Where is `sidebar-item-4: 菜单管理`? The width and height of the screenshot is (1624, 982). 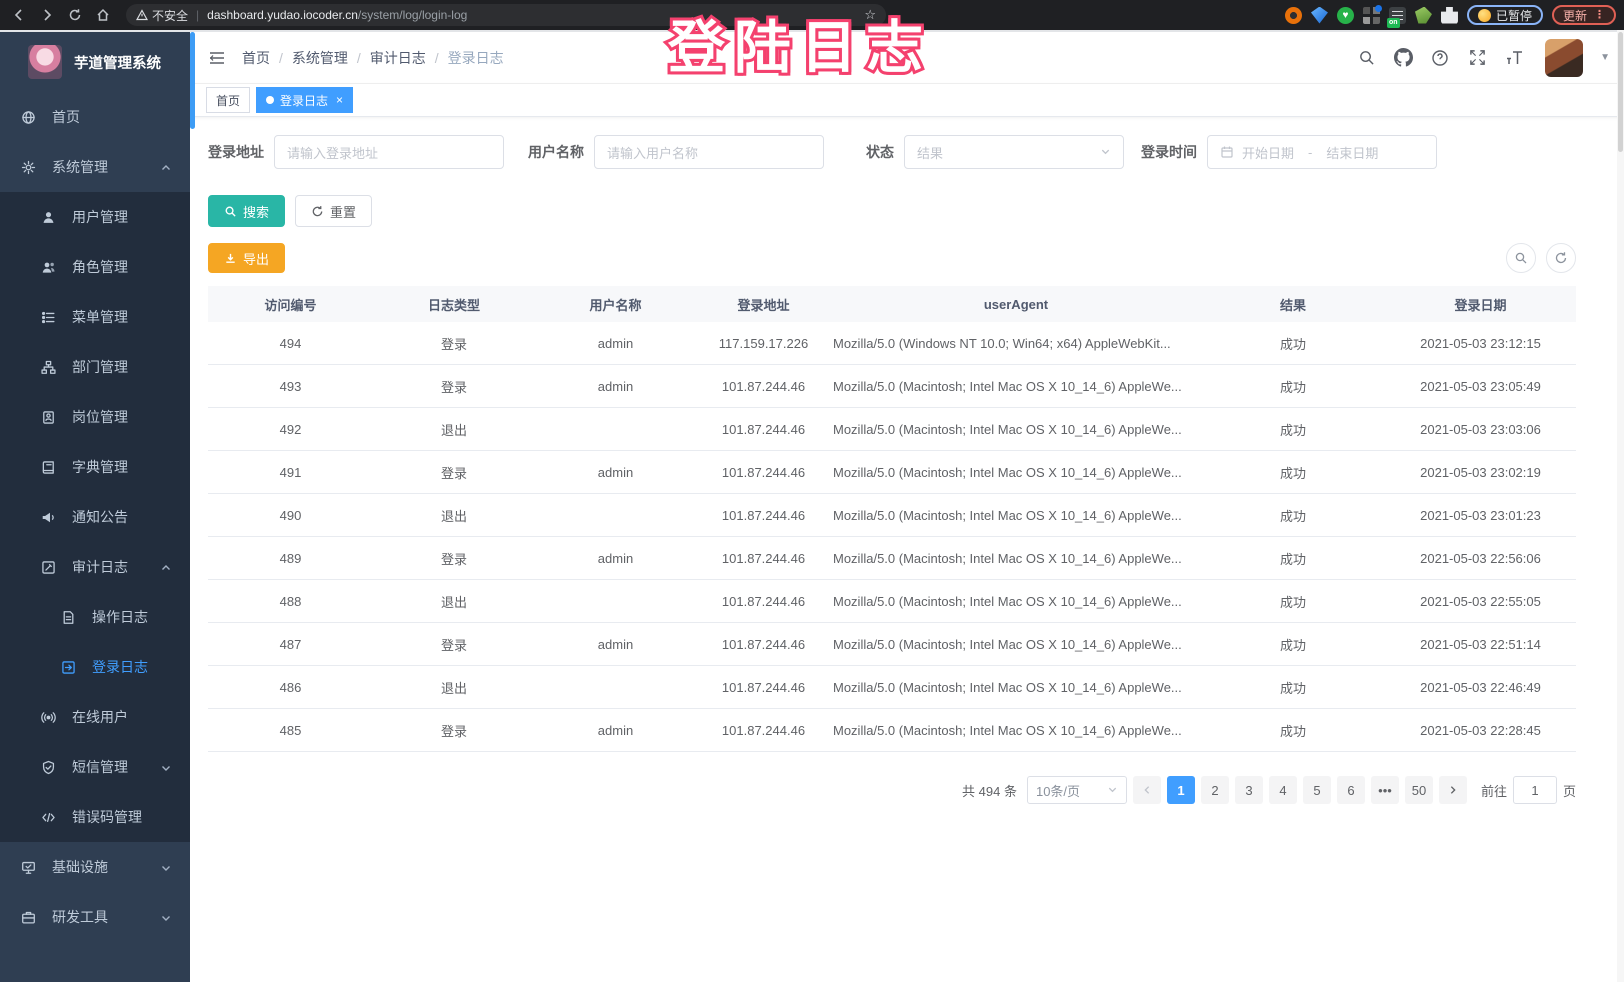 sidebar-item-4: 菜单管理 is located at coordinates (95, 317).